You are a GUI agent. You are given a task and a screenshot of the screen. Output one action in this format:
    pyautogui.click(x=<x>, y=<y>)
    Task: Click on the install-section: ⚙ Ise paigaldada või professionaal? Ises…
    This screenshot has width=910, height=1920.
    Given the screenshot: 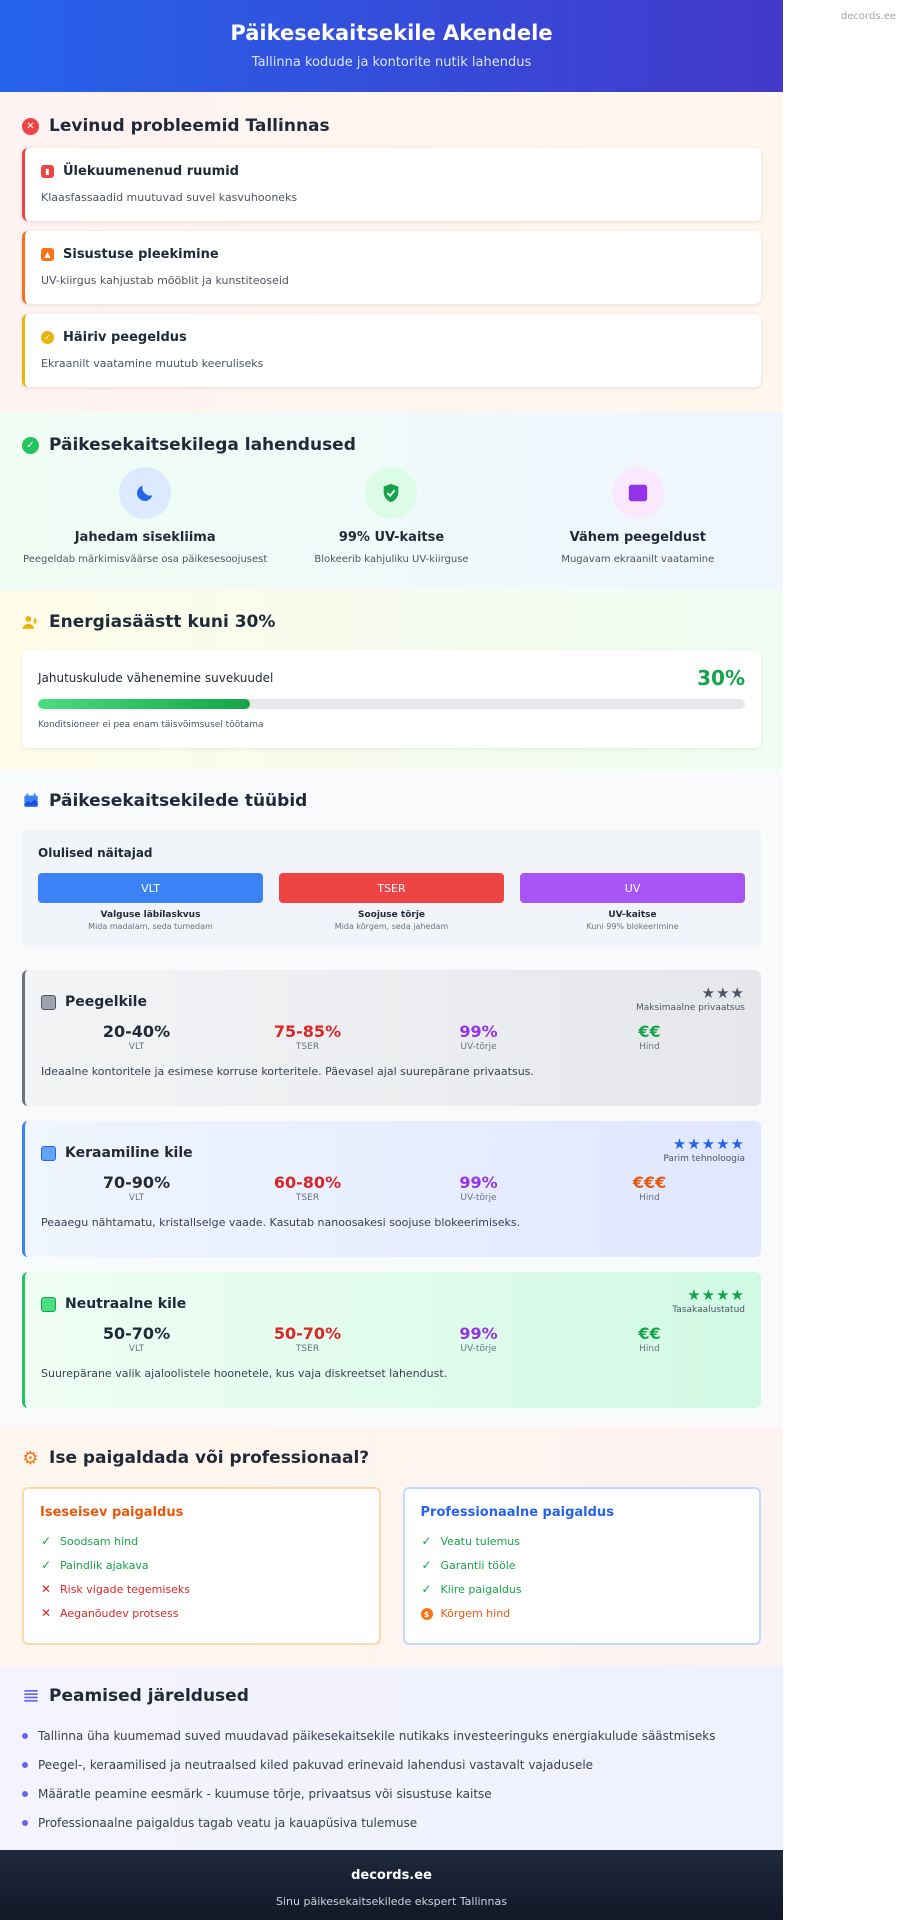 What is the action you would take?
    pyautogui.click(x=391, y=1546)
    